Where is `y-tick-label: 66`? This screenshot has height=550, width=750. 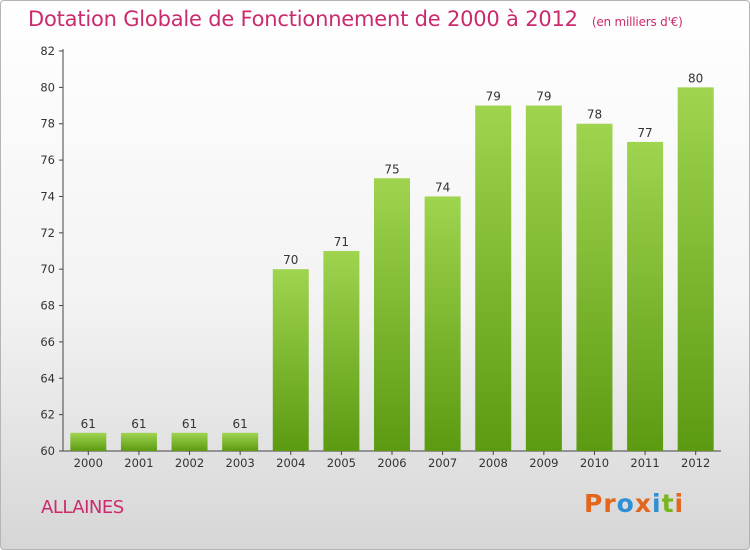 y-tick-label: 66 is located at coordinates (47, 342).